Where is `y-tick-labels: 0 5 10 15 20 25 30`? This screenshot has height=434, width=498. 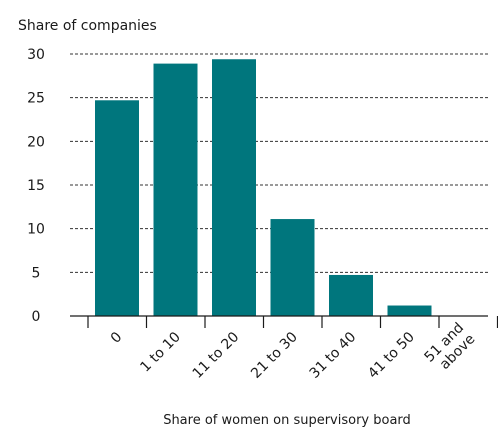 y-tick-labels: 0 5 10 15 20 25 30 is located at coordinates (36, 186).